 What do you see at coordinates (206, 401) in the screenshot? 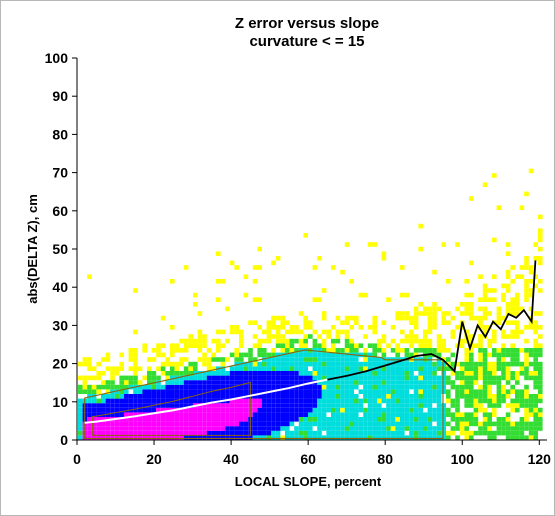
I see `median-curve-low` at bounding box center [206, 401].